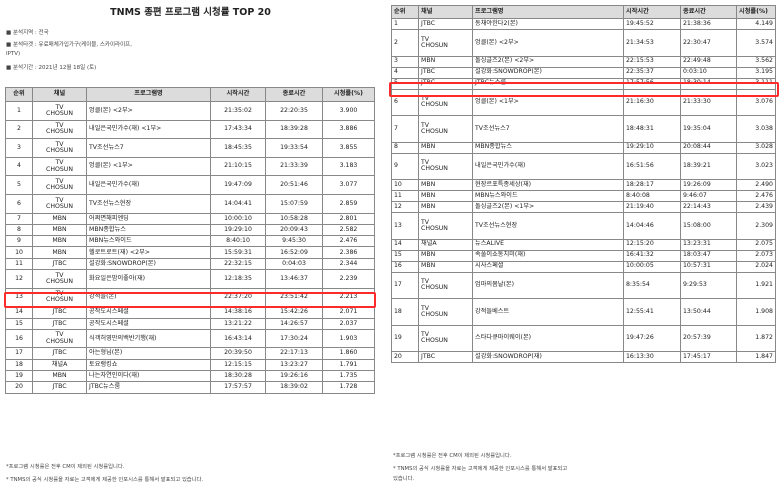 This screenshot has height=491, width=781. I want to click on program-cell: 나는자연인이다(재), so click(148, 376).